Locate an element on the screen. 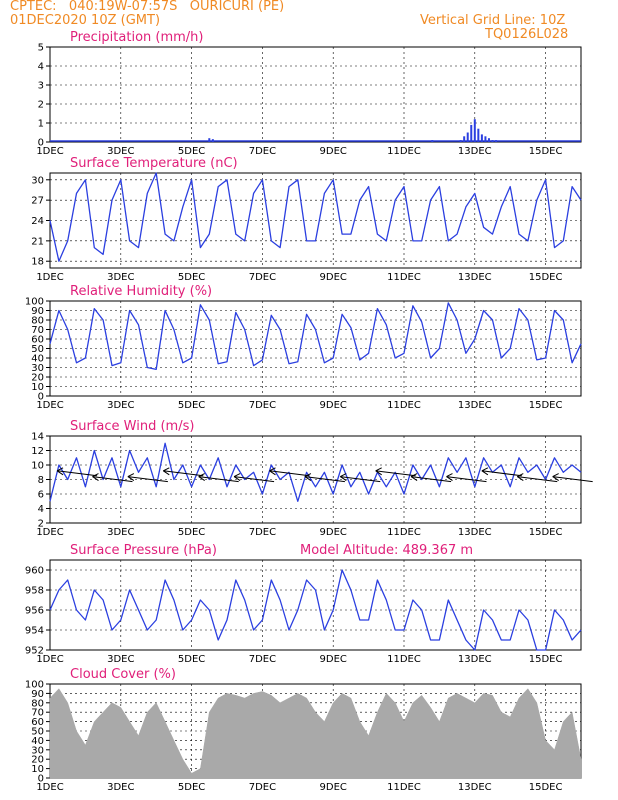 The image size is (618, 800). y-tick-label: 90 is located at coordinates (37, 694).